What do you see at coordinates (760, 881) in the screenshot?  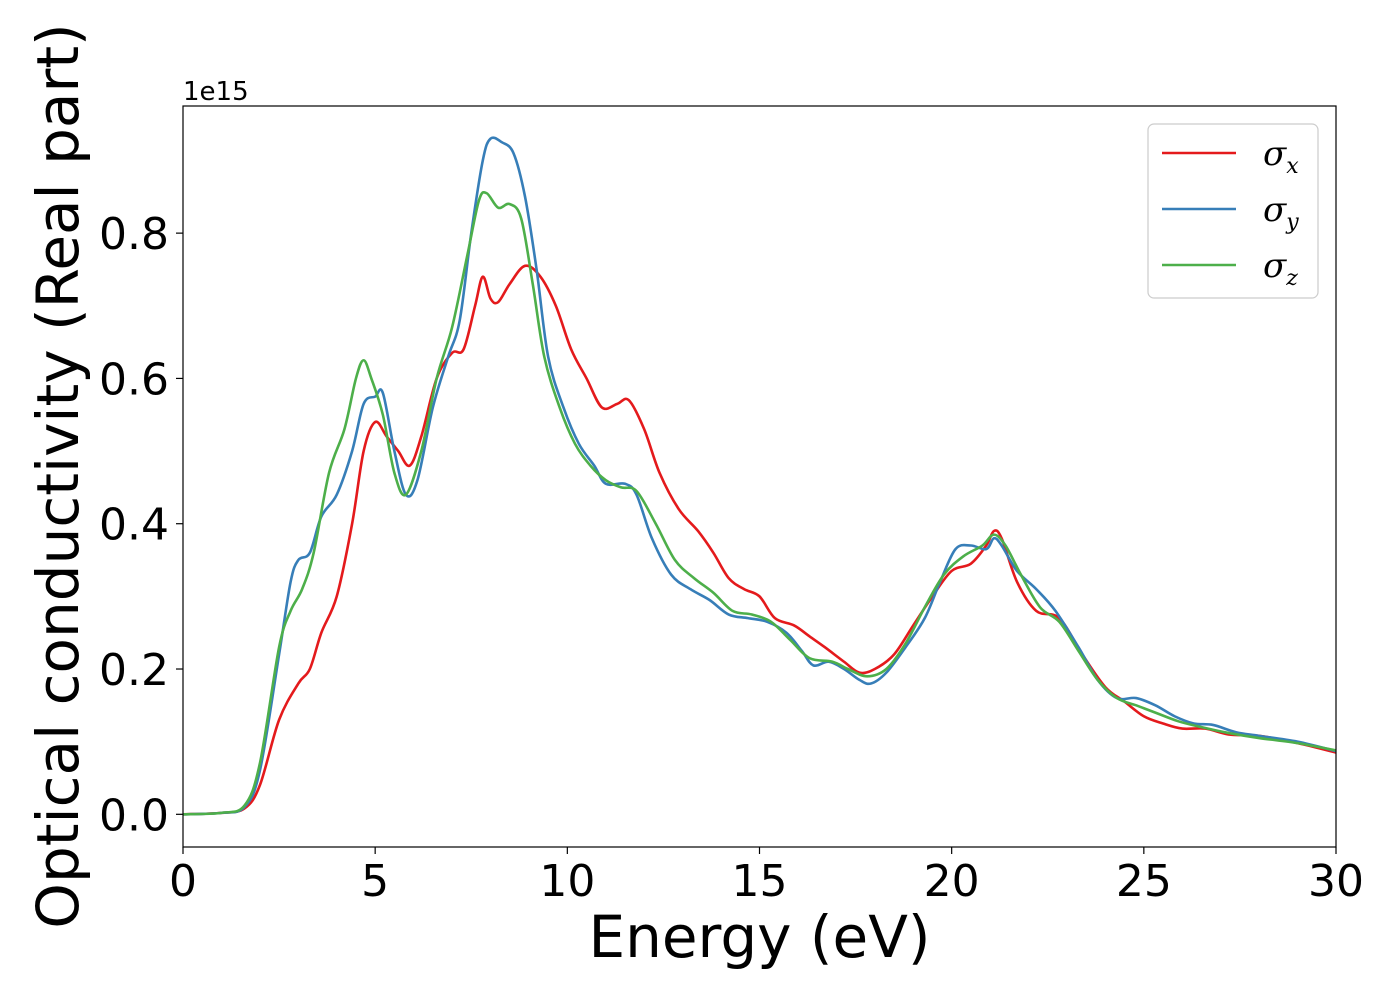 I see `x-tick-label: 15` at bounding box center [760, 881].